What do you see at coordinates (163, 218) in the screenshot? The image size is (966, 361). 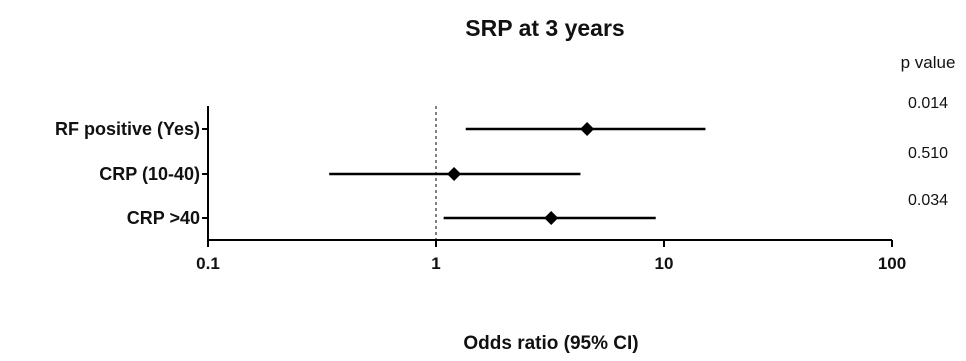 I see `category-label: CRP >40` at bounding box center [163, 218].